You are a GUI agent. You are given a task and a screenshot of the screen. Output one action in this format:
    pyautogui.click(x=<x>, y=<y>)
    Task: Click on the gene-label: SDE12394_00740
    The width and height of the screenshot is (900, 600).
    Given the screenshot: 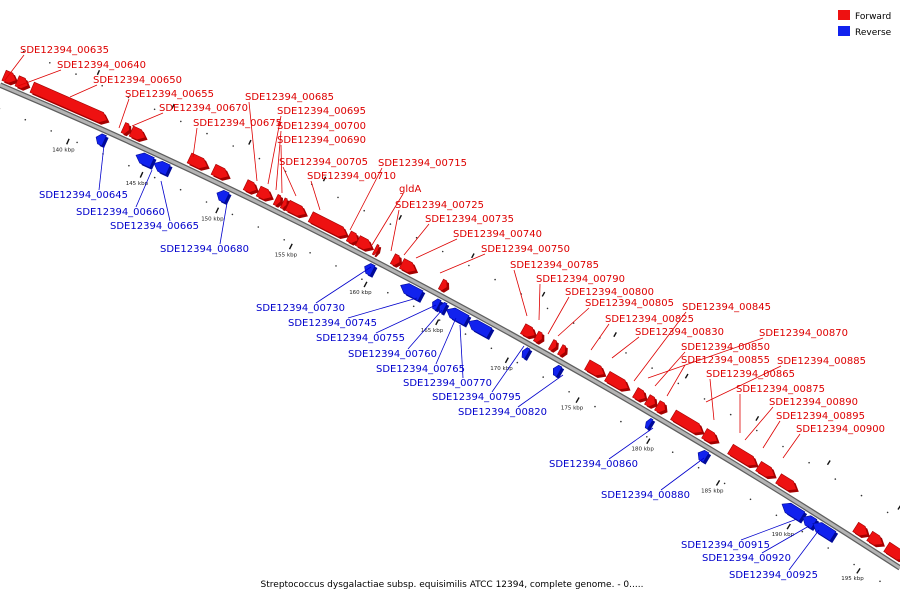 What is the action you would take?
    pyautogui.click(x=497, y=234)
    